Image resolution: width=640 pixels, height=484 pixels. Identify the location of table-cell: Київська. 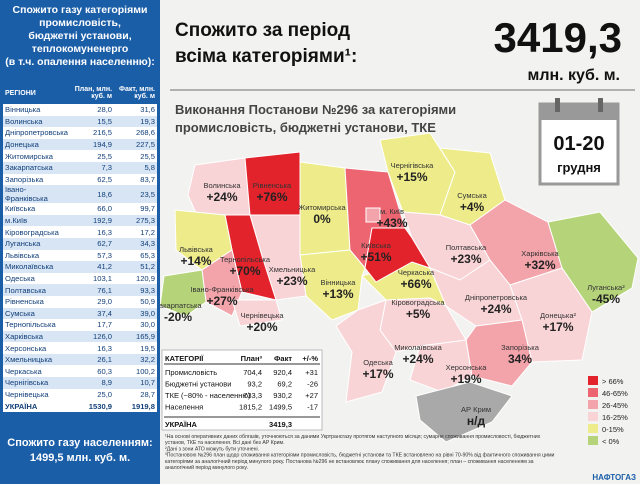
(37, 209).